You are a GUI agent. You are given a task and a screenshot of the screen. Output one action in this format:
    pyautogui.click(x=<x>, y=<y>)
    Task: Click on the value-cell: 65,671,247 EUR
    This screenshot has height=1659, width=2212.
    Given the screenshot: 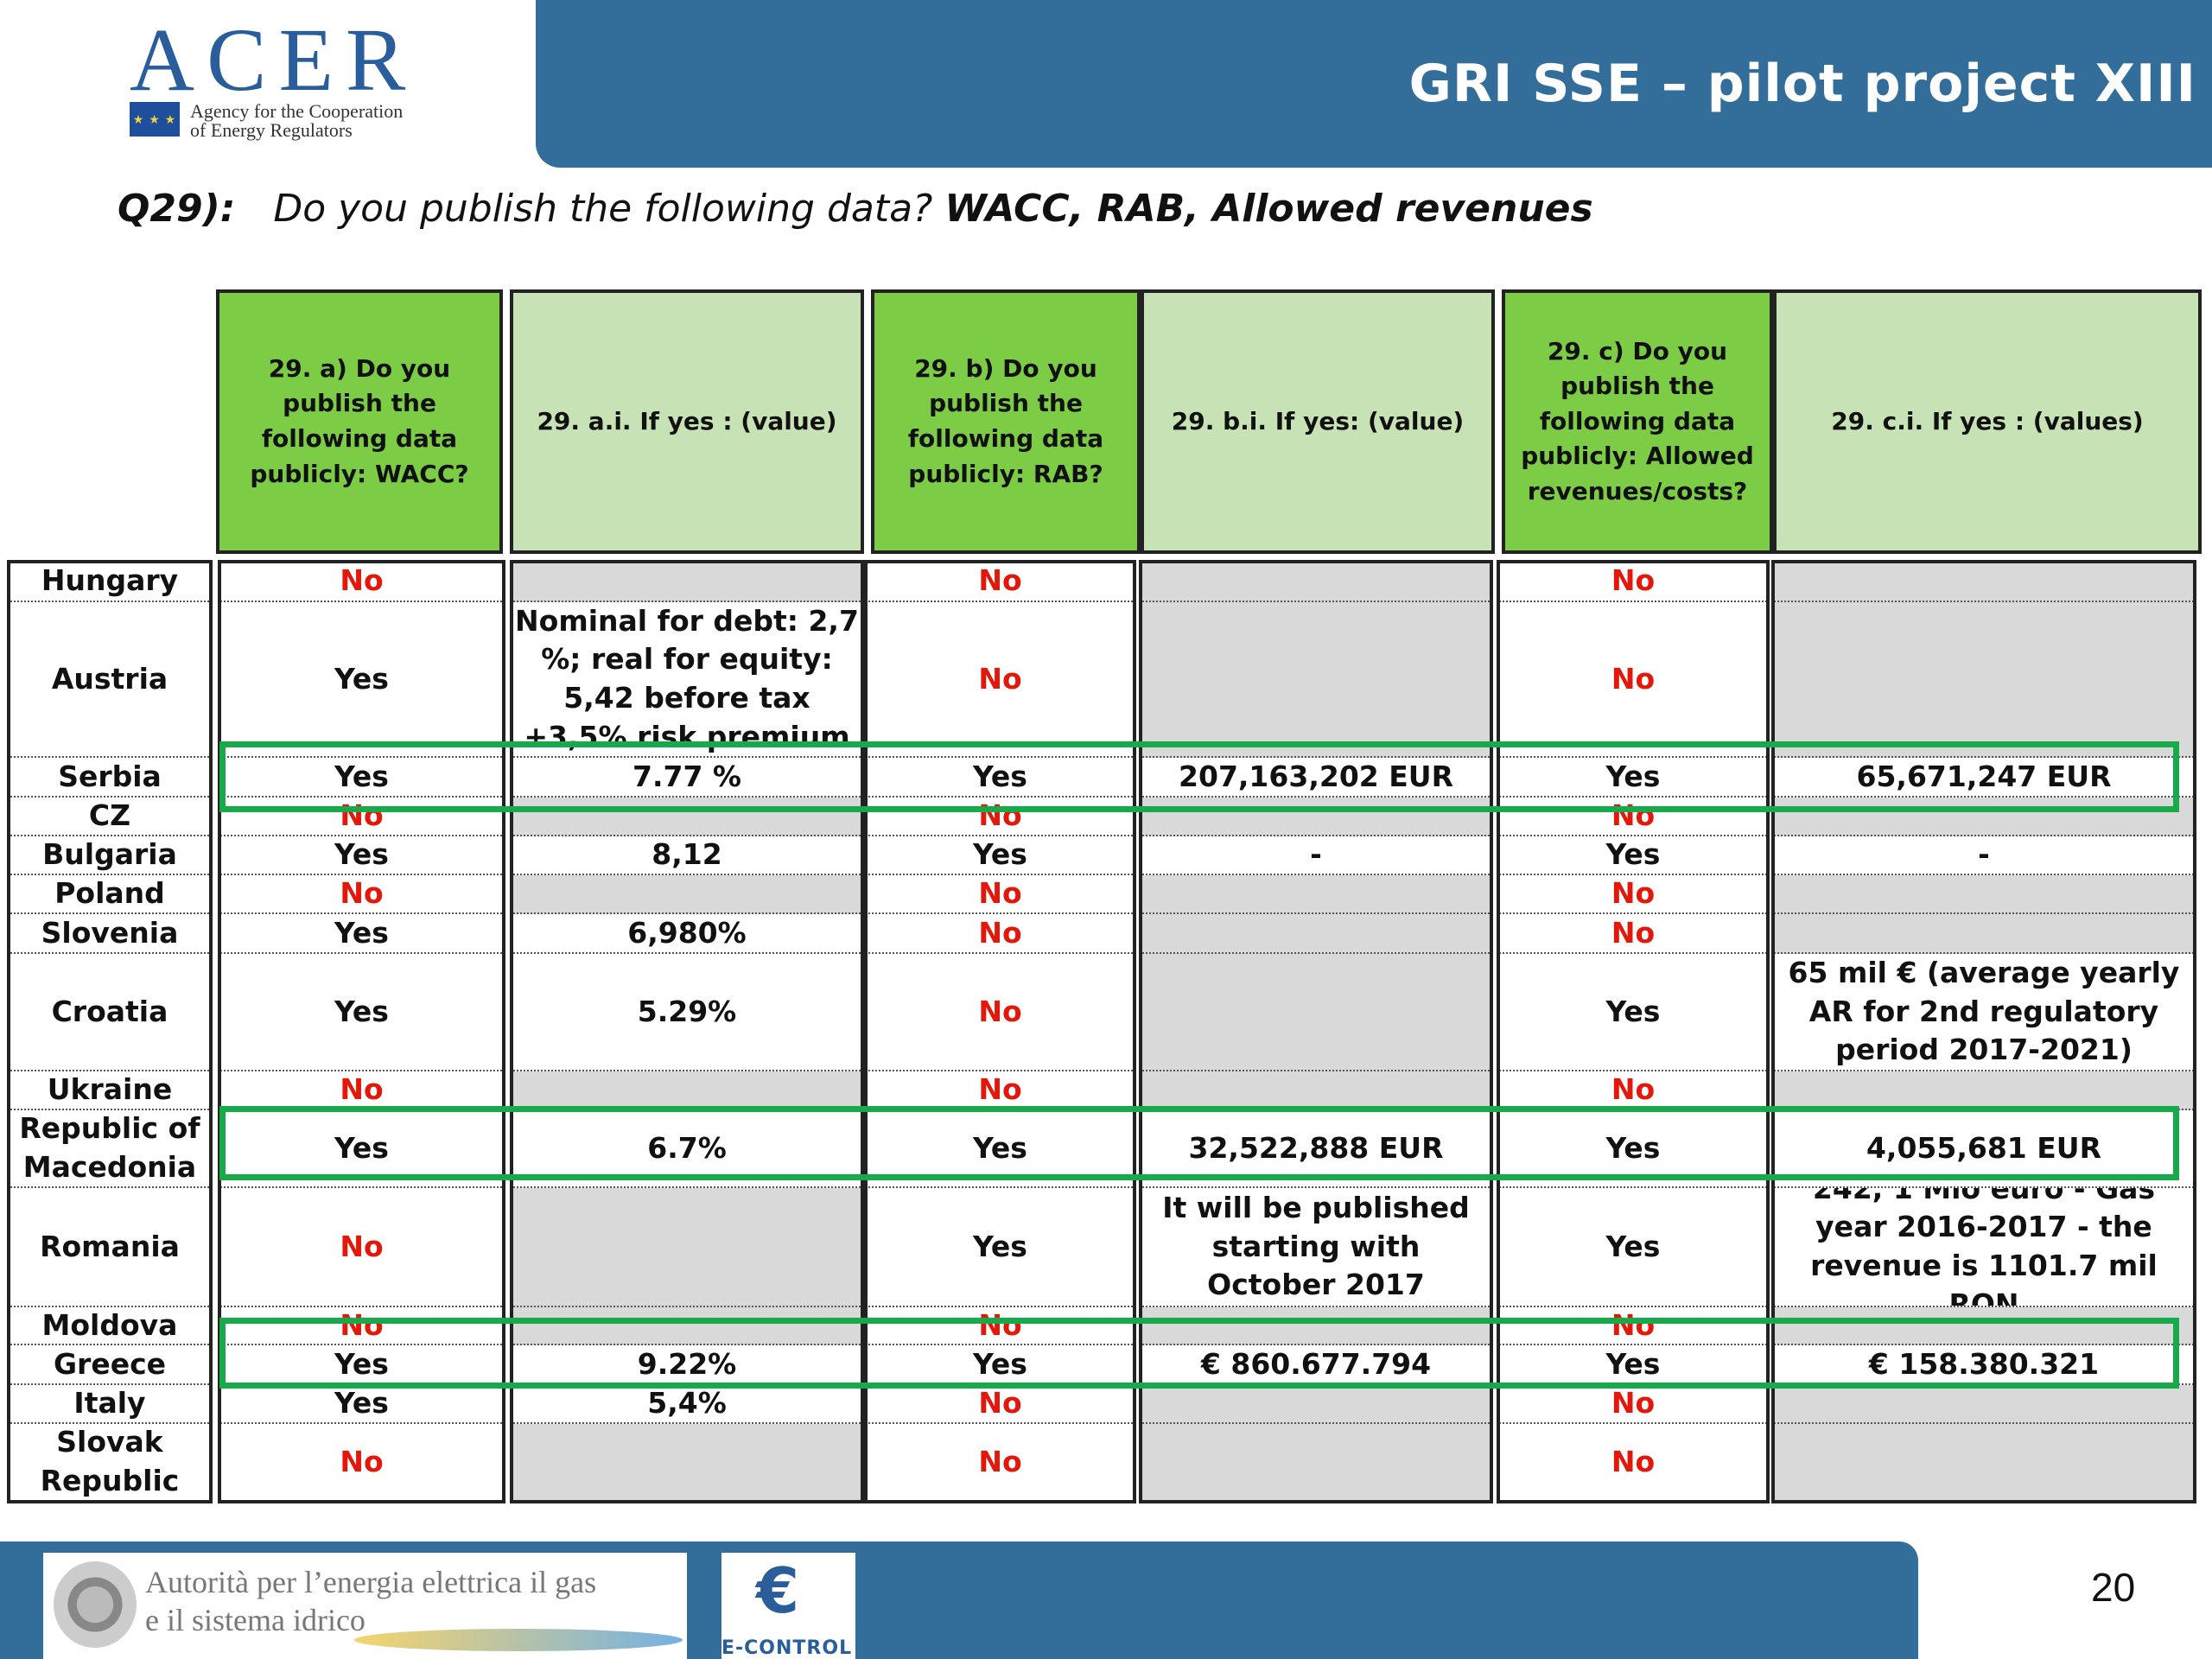 What is the action you would take?
    pyautogui.click(x=1983, y=778)
    